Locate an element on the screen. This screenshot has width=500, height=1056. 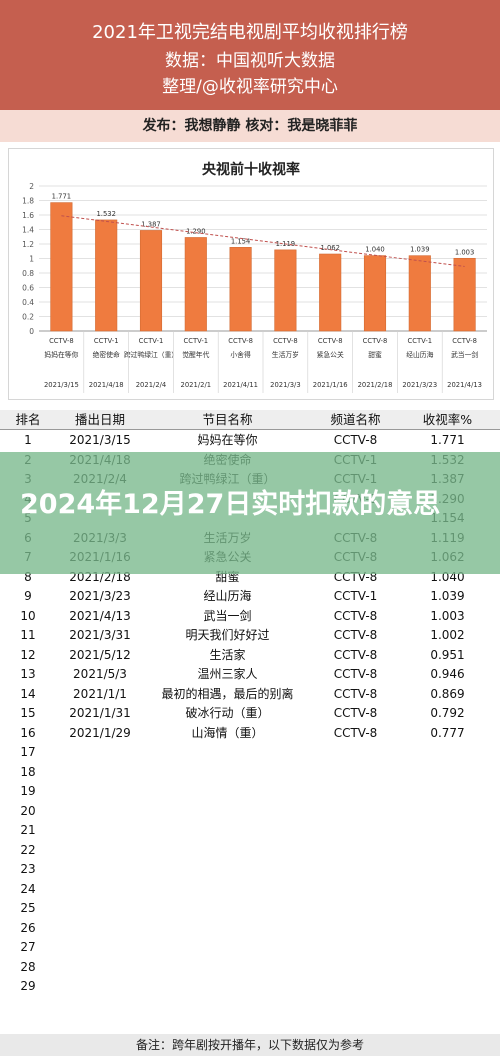
rank-cell: 17 is located at coordinates (28, 752).